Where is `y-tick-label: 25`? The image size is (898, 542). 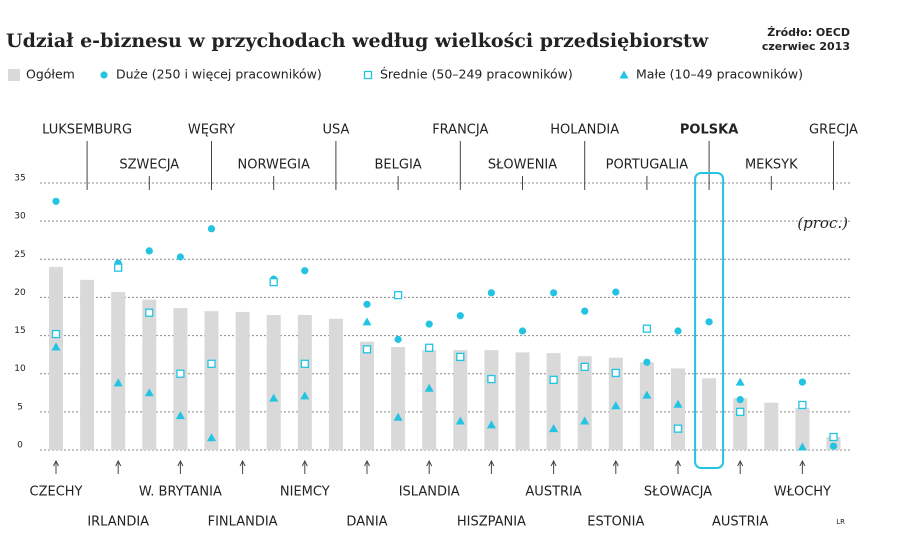 y-tick-label: 25 is located at coordinates (19, 255).